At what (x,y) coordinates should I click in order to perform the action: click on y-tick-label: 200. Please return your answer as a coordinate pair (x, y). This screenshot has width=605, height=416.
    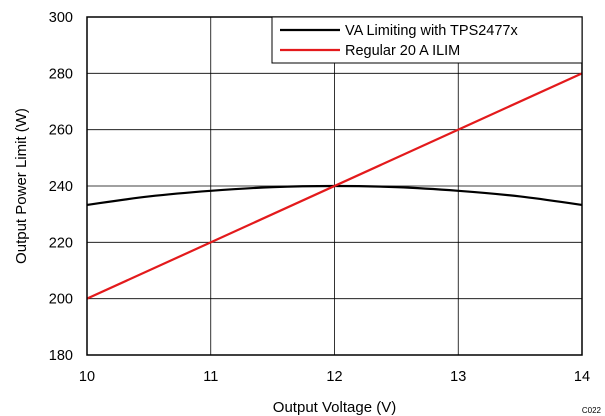
    Looking at the image, I should click on (61, 300).